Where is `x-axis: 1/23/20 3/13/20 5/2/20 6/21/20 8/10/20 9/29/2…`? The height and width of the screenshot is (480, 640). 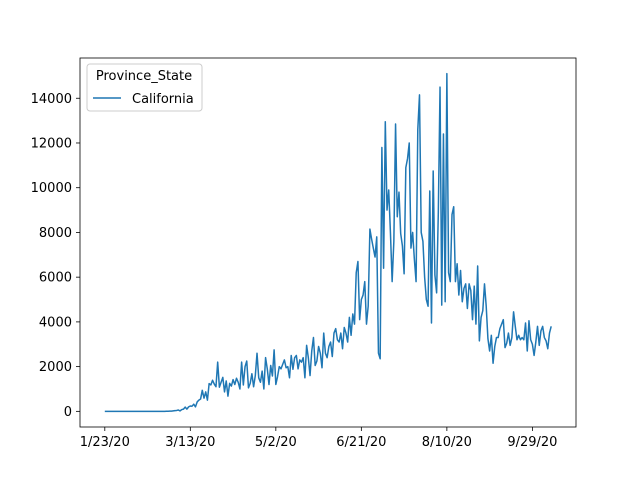 x-axis: 1/23/20 3/13/20 5/2/20 6/21/20 8/10/20 9/29/2… is located at coordinates (318, 438).